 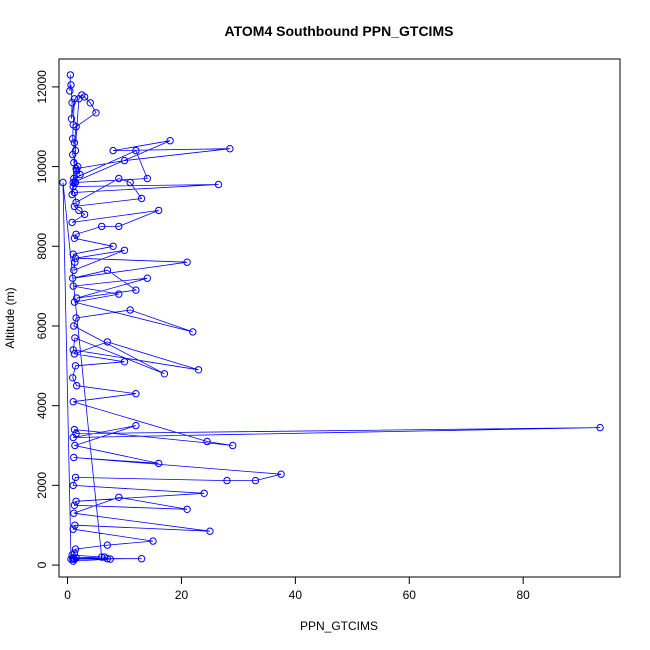 I want to click on y-tick-label: 6000, so click(x=42, y=325).